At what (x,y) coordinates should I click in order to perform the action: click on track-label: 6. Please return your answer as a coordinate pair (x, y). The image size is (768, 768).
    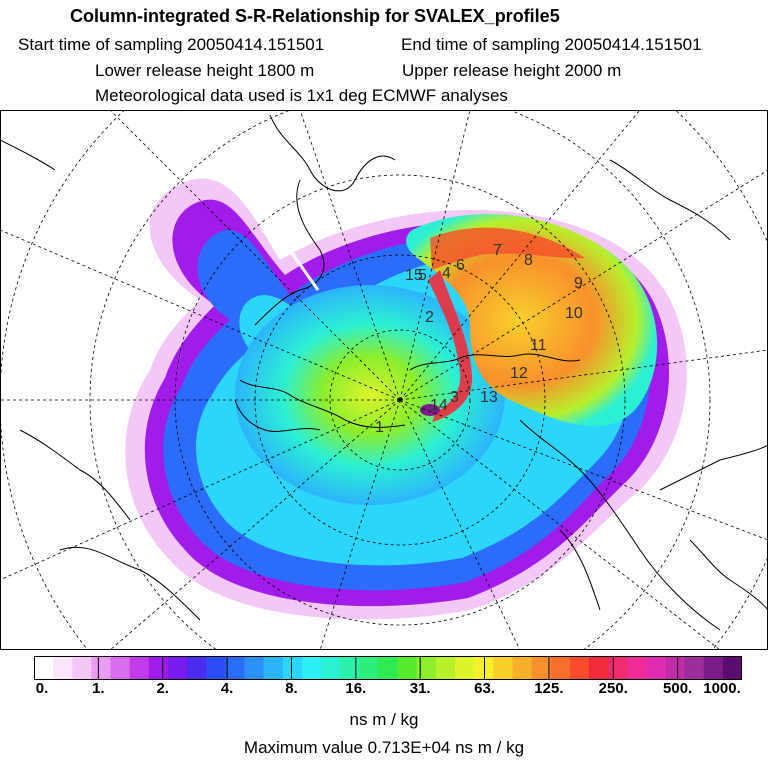
    Looking at the image, I should click on (460, 265).